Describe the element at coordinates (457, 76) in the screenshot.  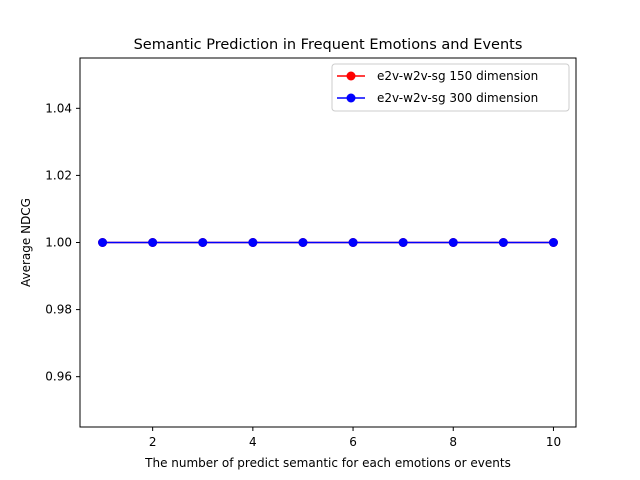
I see `legend-label: e2v-w2v-sg 150 dimension` at that location.